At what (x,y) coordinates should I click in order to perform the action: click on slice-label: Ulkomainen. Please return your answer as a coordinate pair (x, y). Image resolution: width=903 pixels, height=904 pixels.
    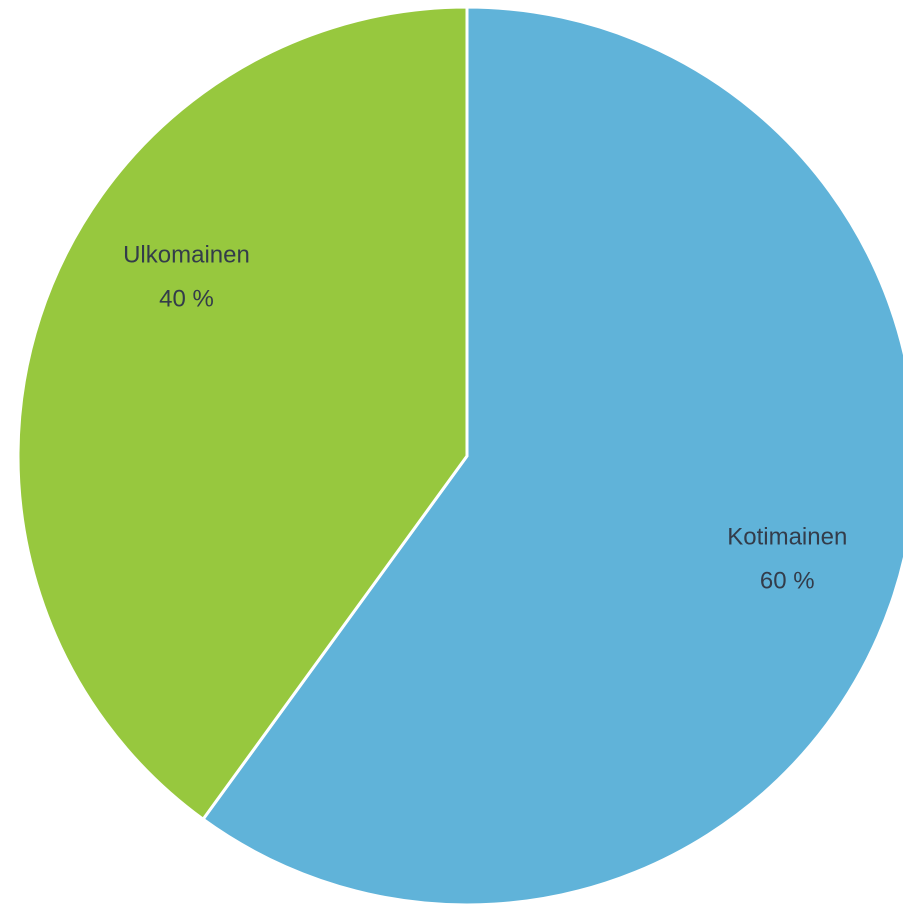
    Looking at the image, I should click on (186, 254).